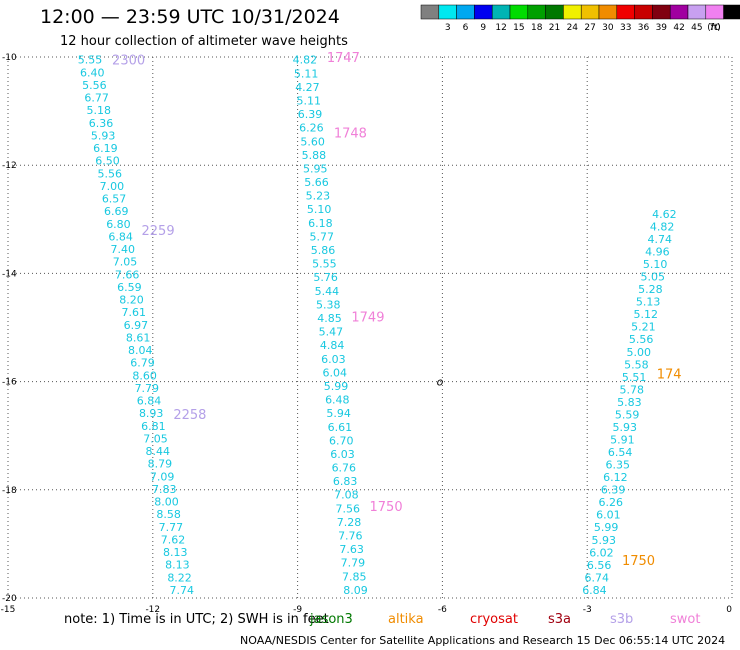 The height and width of the screenshot is (650, 740). What do you see at coordinates (323, 250) in the screenshot?
I see `wave-height-value: 5.86` at bounding box center [323, 250].